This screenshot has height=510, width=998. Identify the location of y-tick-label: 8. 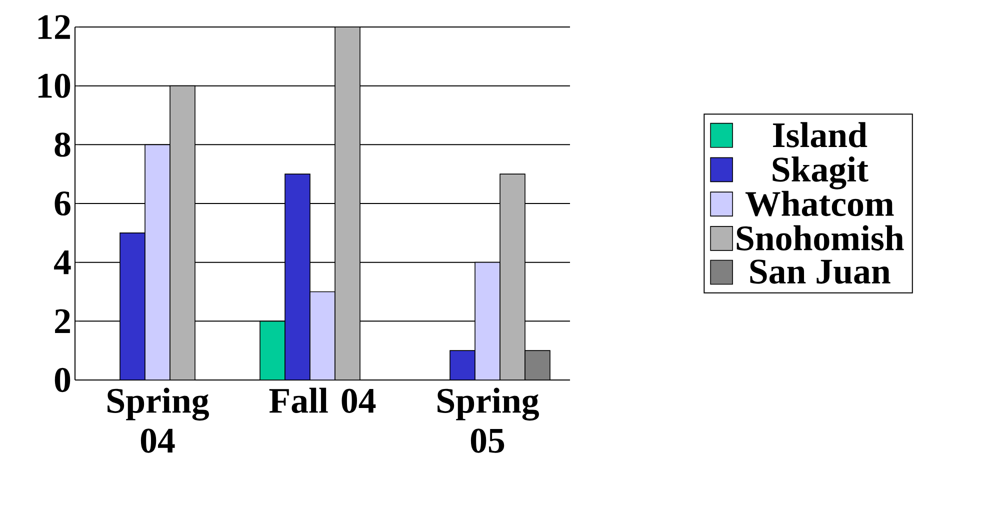
(62, 144).